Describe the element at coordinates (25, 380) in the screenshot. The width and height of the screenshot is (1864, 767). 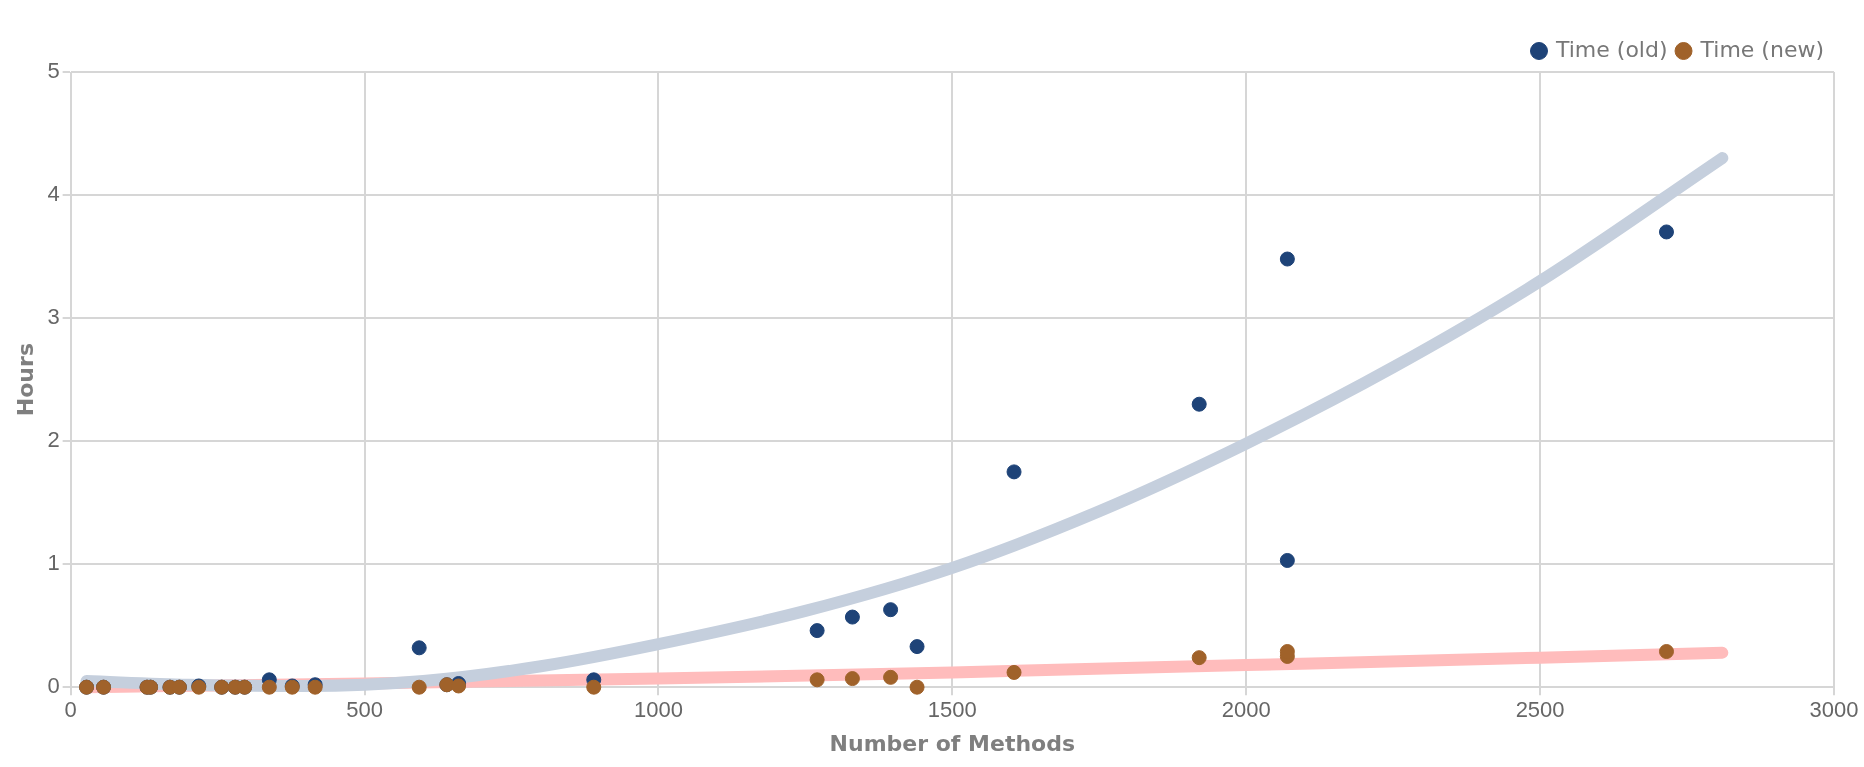
I see `y-axis-title: Hours` at that location.